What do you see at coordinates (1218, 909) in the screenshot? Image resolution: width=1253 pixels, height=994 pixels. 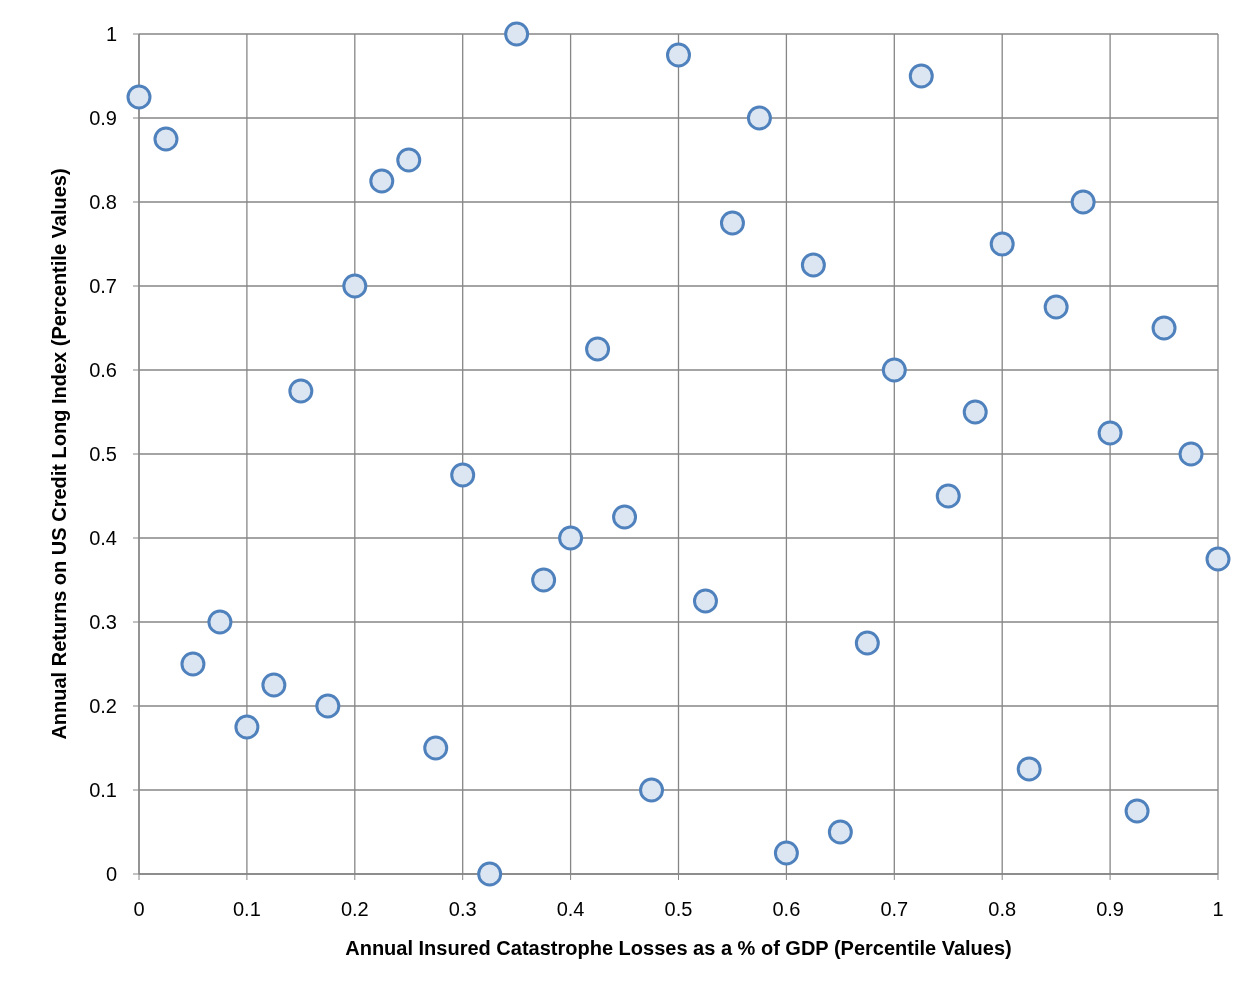 I see `x-tick-label: 1` at bounding box center [1218, 909].